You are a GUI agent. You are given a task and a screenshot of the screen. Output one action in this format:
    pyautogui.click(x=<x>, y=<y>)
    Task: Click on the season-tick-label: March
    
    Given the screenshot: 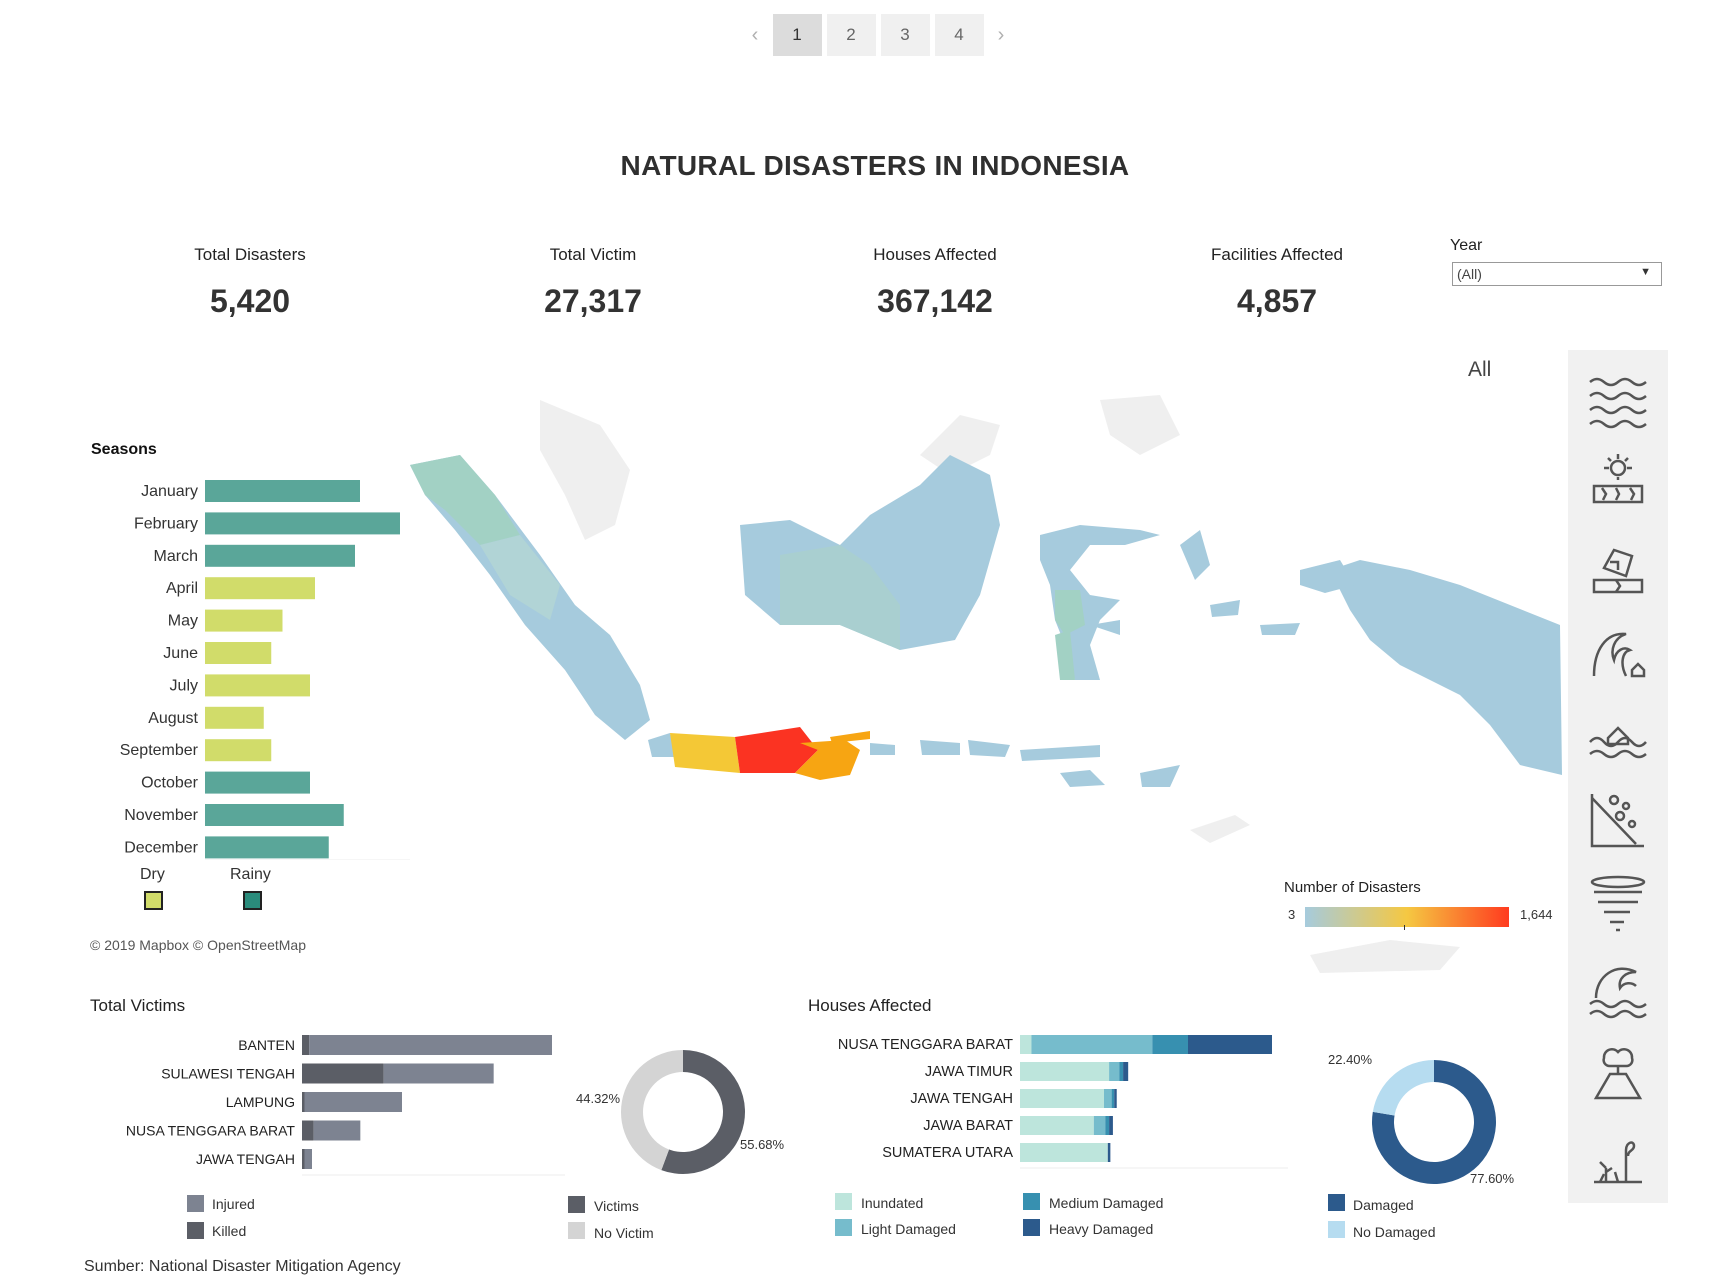 What is the action you would take?
    pyautogui.click(x=176, y=556)
    